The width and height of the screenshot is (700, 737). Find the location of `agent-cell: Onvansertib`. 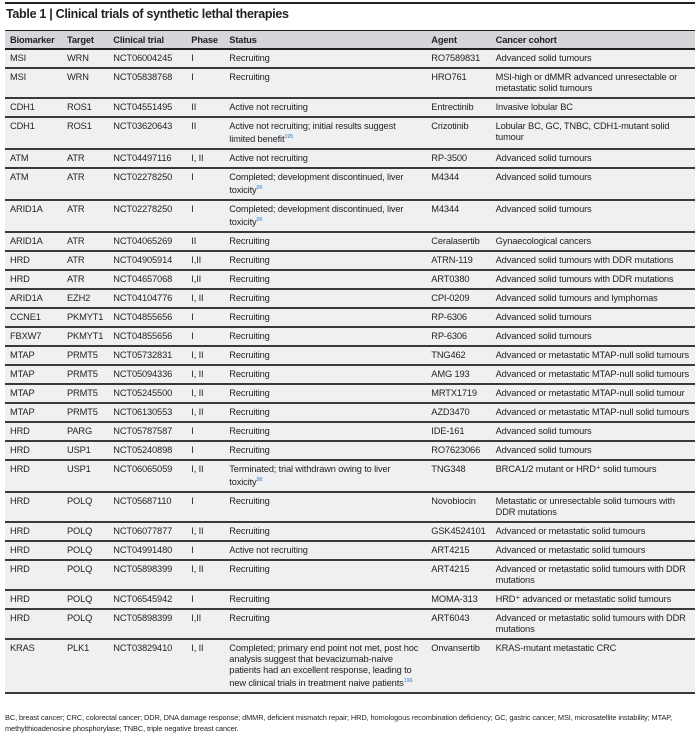

agent-cell: Onvansertib is located at coordinates (458, 666).